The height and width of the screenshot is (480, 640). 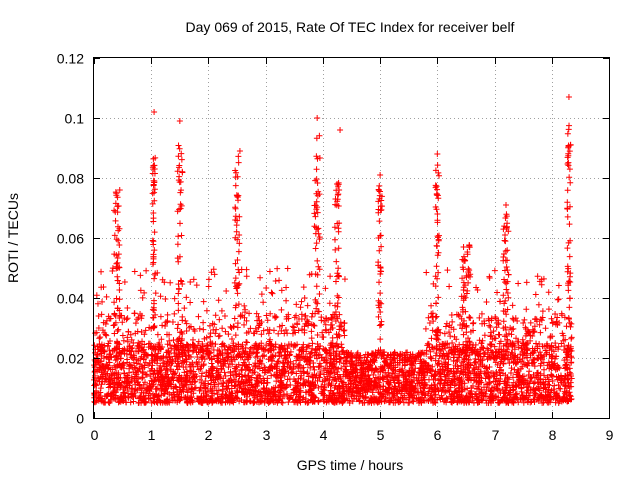 I want to click on x-tick-label: 3, so click(x=267, y=435).